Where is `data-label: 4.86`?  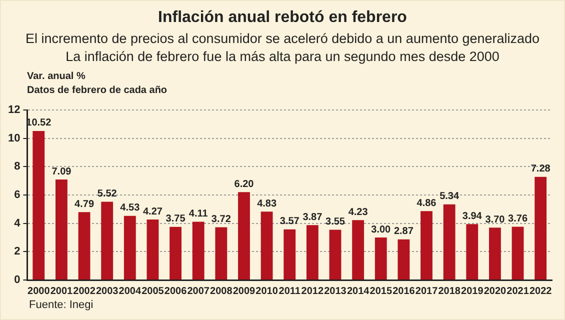 data-label: 4.86 is located at coordinates (426, 203).